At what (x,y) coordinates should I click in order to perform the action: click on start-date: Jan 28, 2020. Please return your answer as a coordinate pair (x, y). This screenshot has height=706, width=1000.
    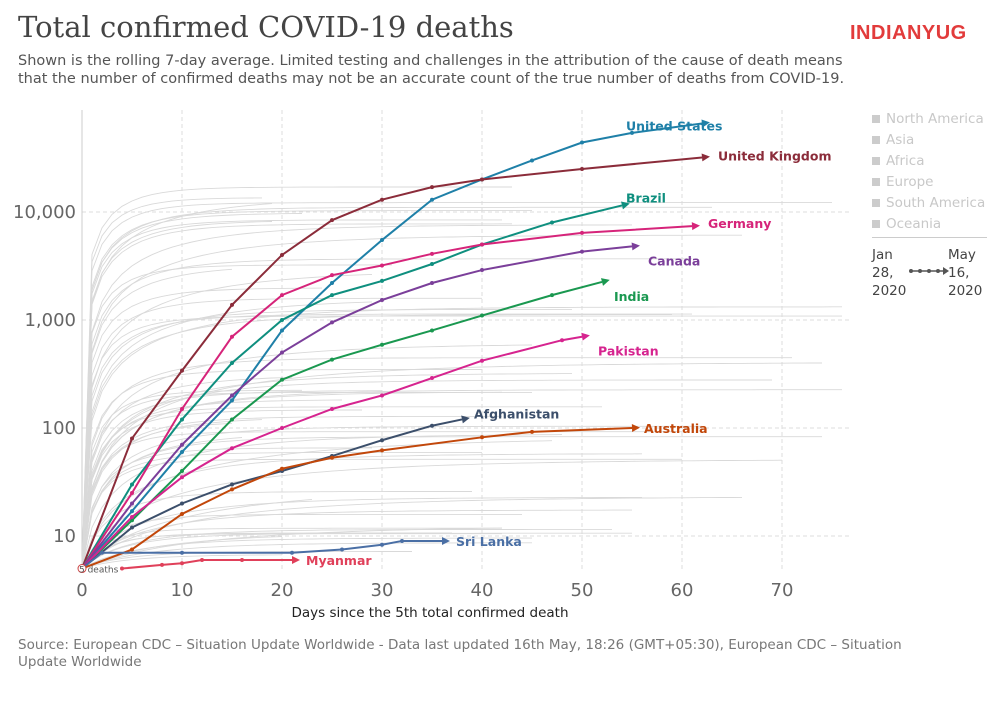
    Looking at the image, I should click on (889, 273).